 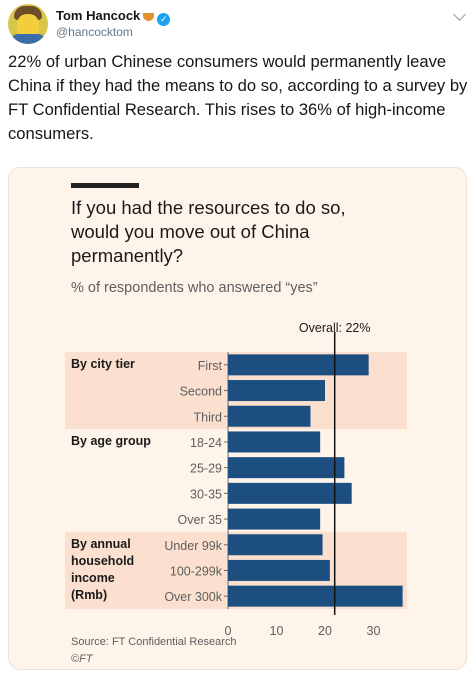 I want to click on x-tick-label: 30, so click(x=374, y=631).